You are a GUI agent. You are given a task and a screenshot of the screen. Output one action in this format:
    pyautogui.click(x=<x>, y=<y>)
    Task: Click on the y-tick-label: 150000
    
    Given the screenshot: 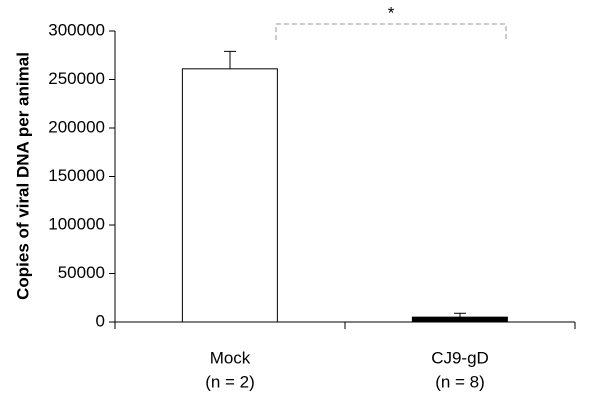 What is the action you would take?
    pyautogui.click(x=76, y=175)
    